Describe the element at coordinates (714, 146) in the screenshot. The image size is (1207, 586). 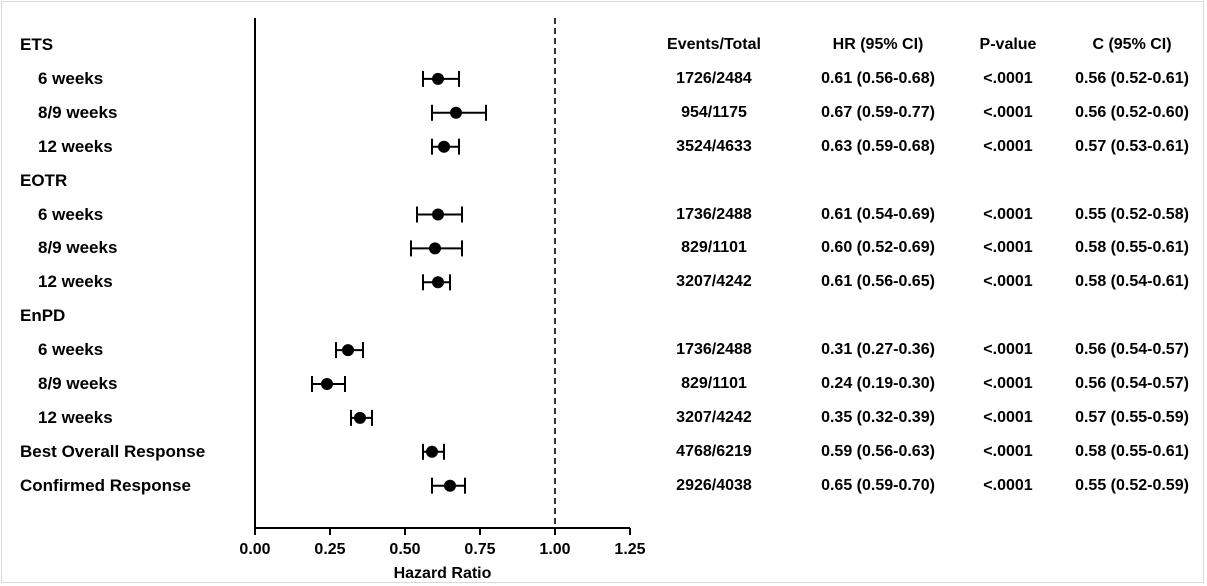
I see `events-cell: 3524/4633` at that location.